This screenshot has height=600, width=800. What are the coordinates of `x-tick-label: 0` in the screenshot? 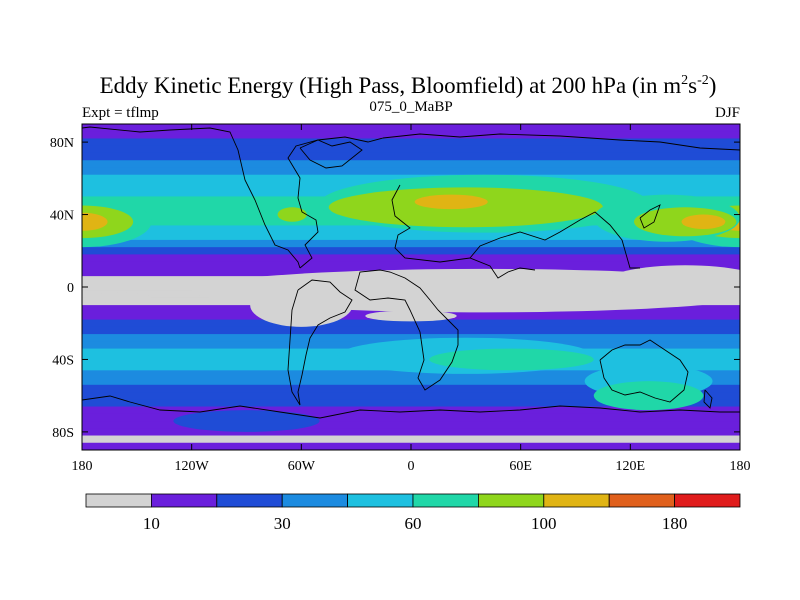 It's located at (411, 466).